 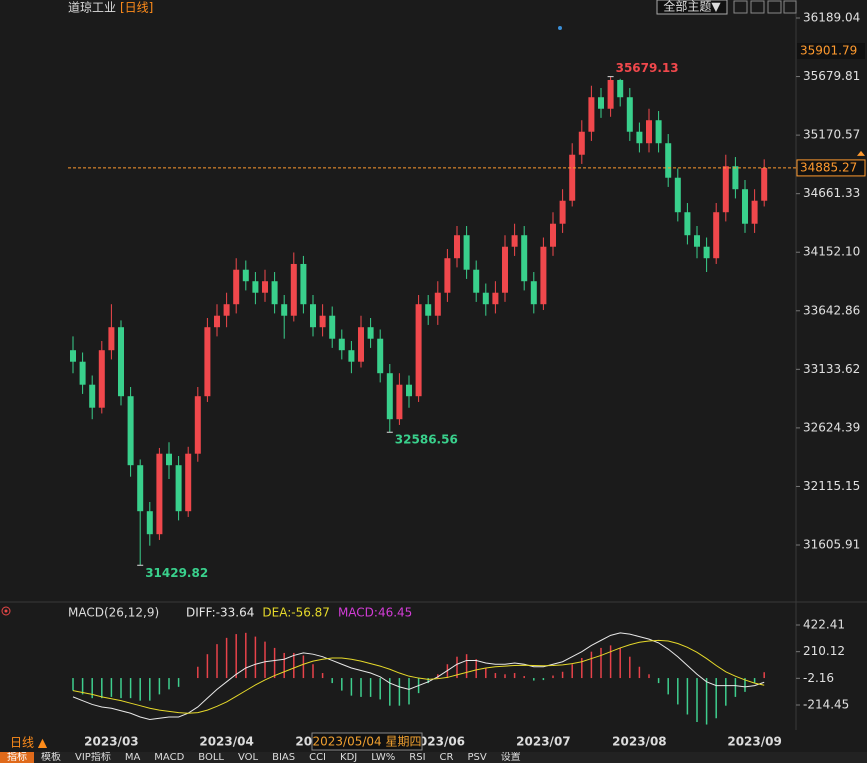 I want to click on footer-tab: 设置, so click(x=510, y=757).